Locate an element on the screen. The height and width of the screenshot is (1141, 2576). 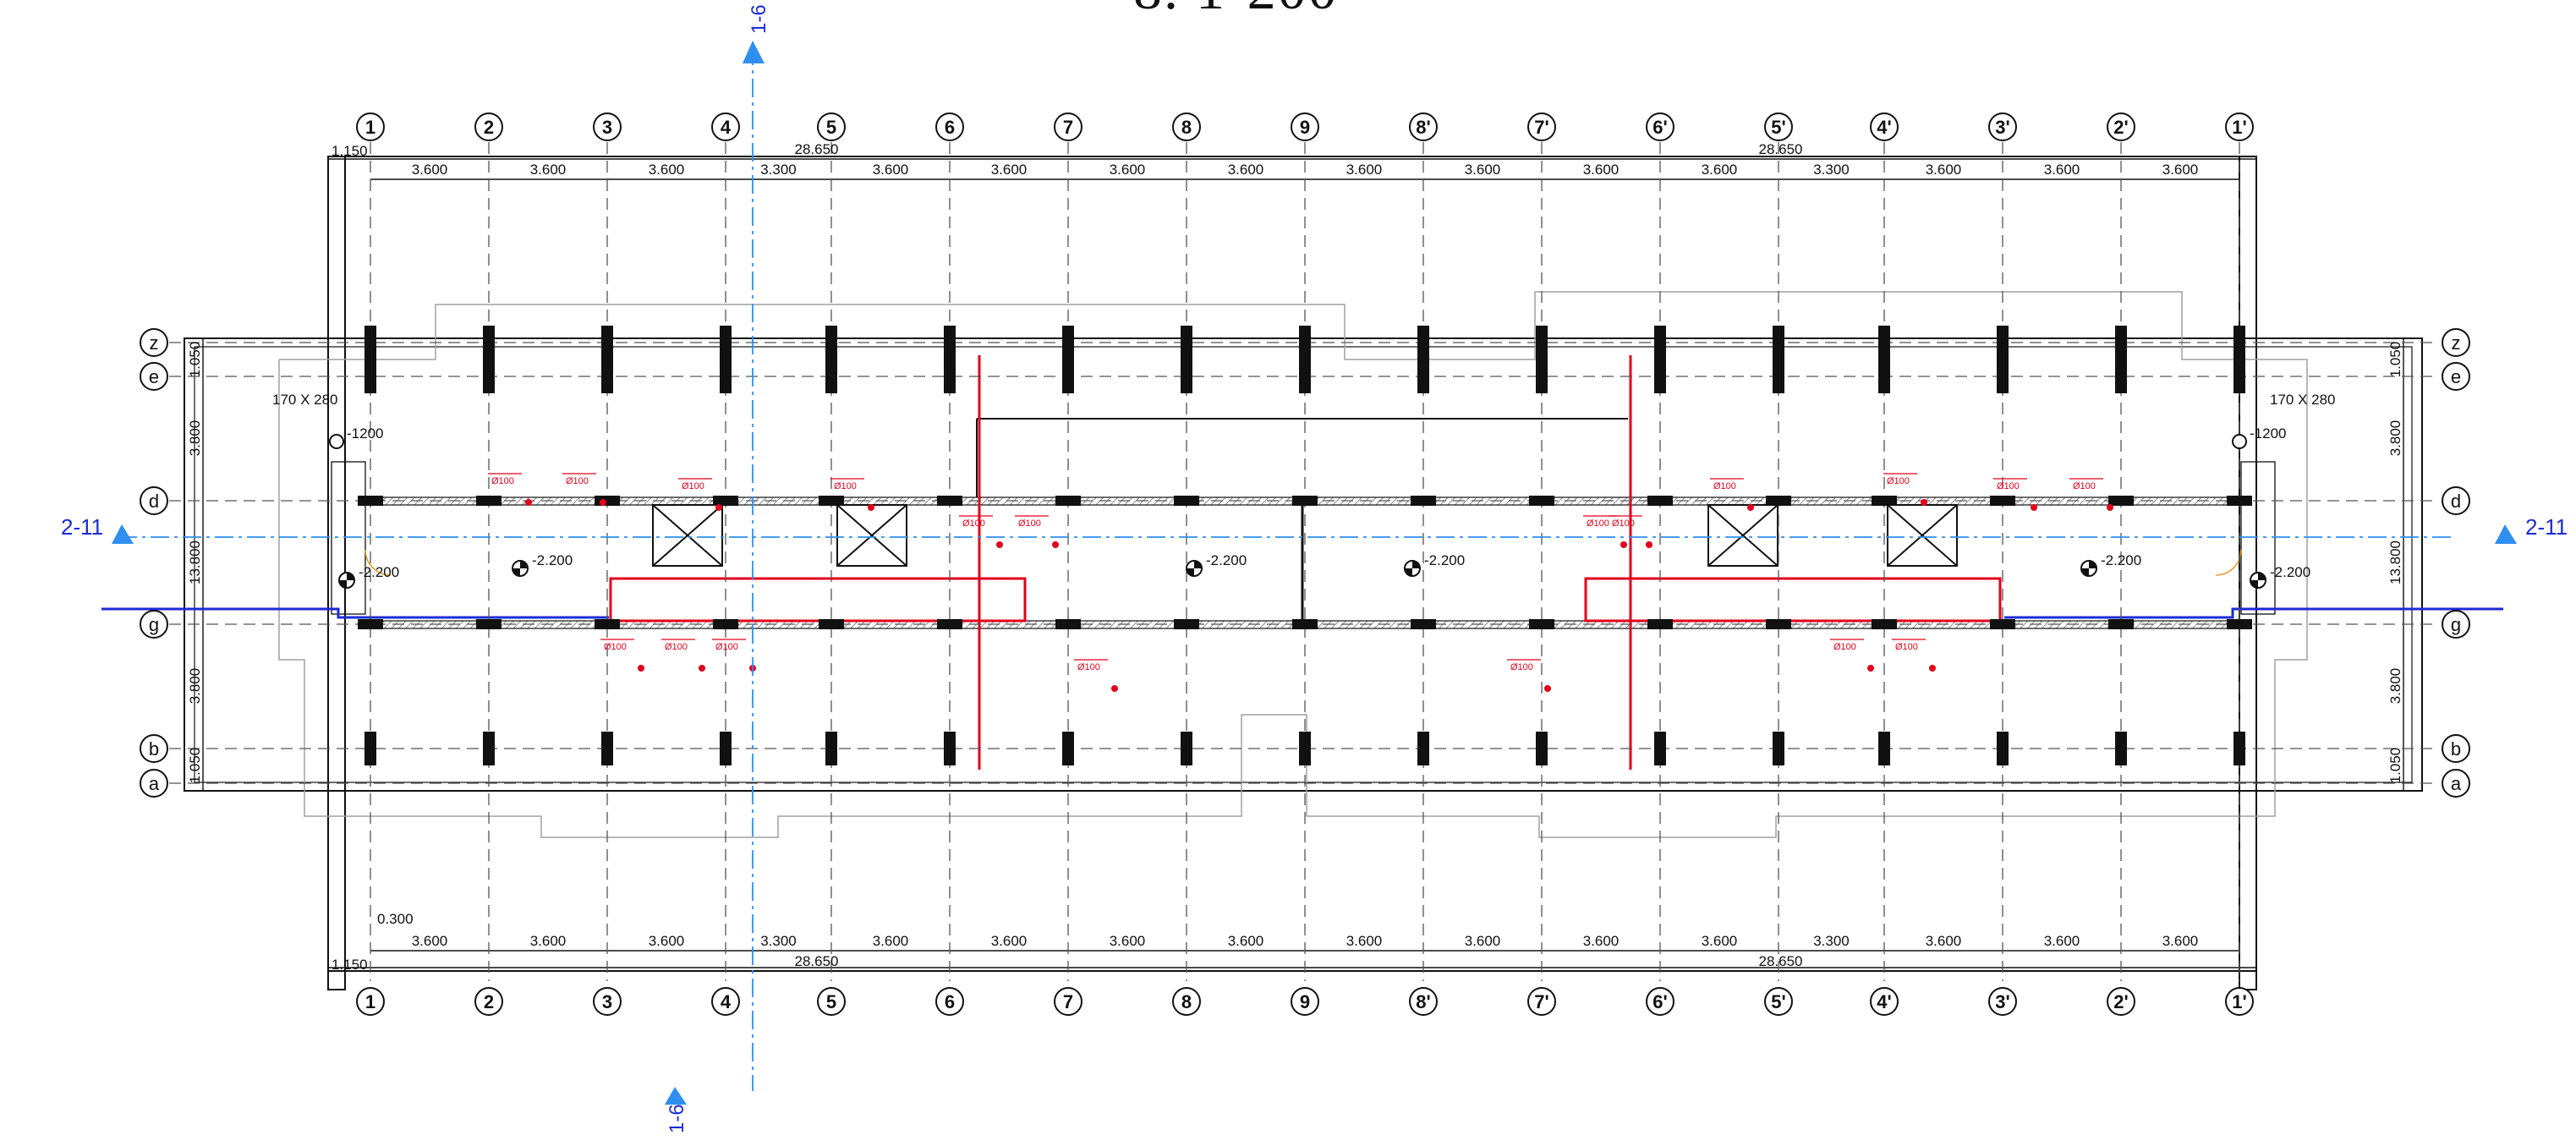
axis-label-col: 3 is located at coordinates (607, 1001).